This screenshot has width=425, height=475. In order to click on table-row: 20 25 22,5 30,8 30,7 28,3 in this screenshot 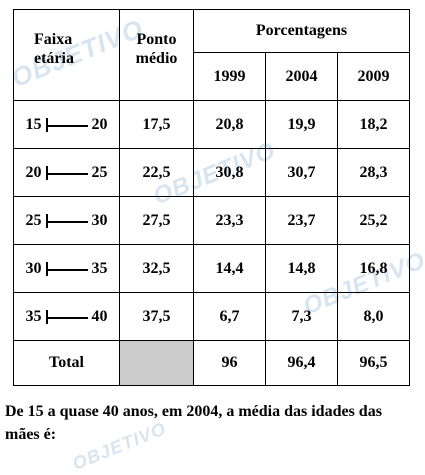, I will do `click(211, 172)`.